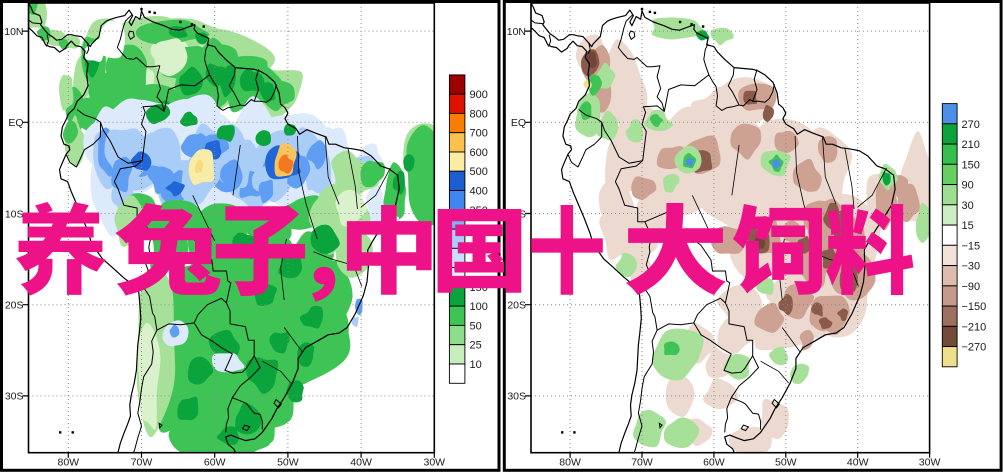 This screenshot has width=1003, height=474. What do you see at coordinates (974, 348) in the screenshot?
I see `svg-text: −270` at bounding box center [974, 348].